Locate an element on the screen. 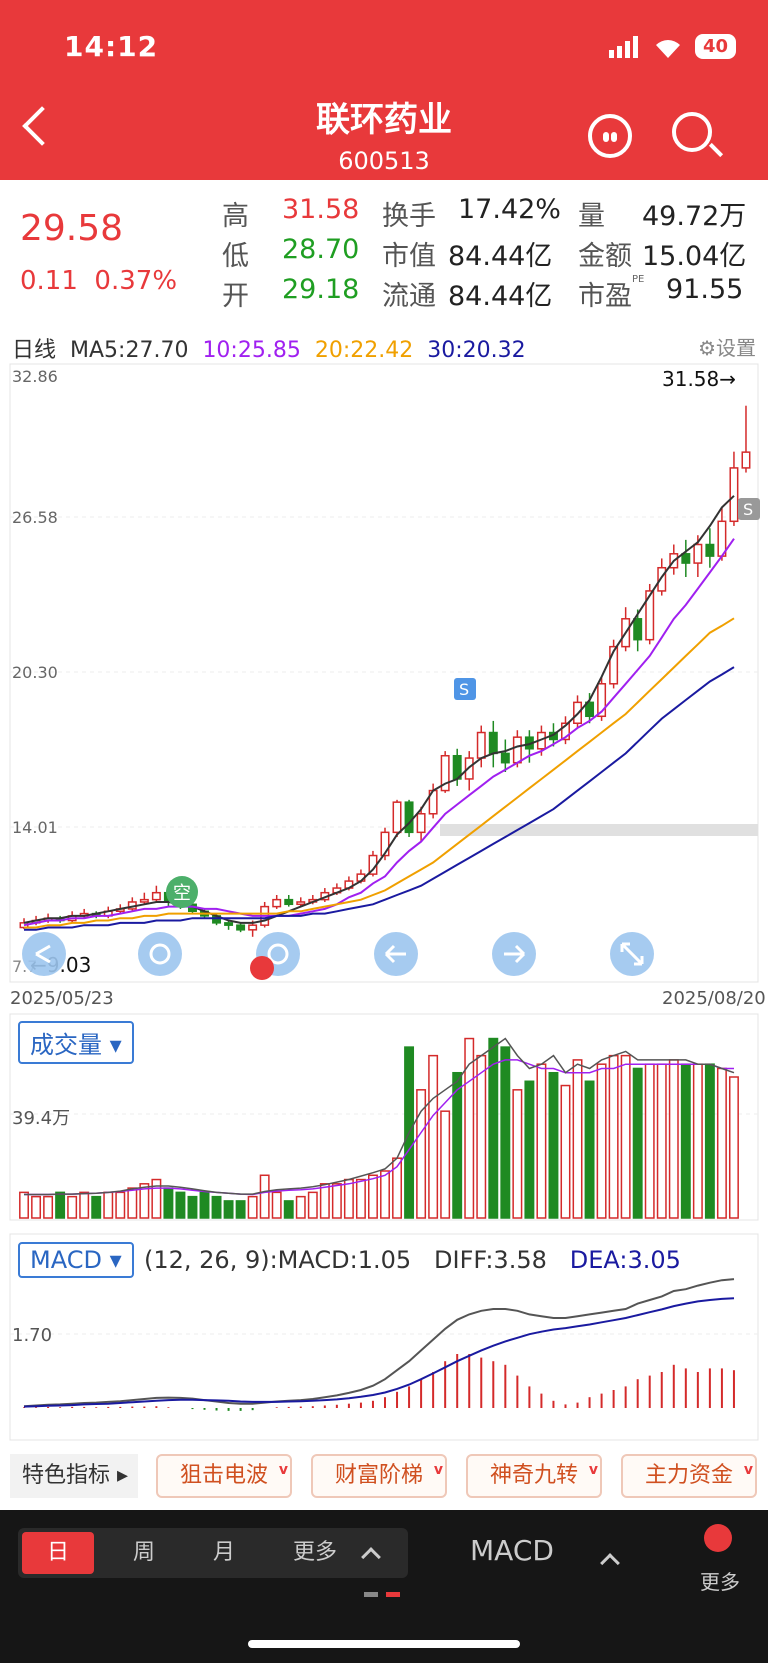 This screenshot has height=1663, width=768. feature-indicators: 特色指标 ▸ 狙击电波 v 财富阶梯 v 神奇九转 v 主力资金 v is located at coordinates (384, 1476).